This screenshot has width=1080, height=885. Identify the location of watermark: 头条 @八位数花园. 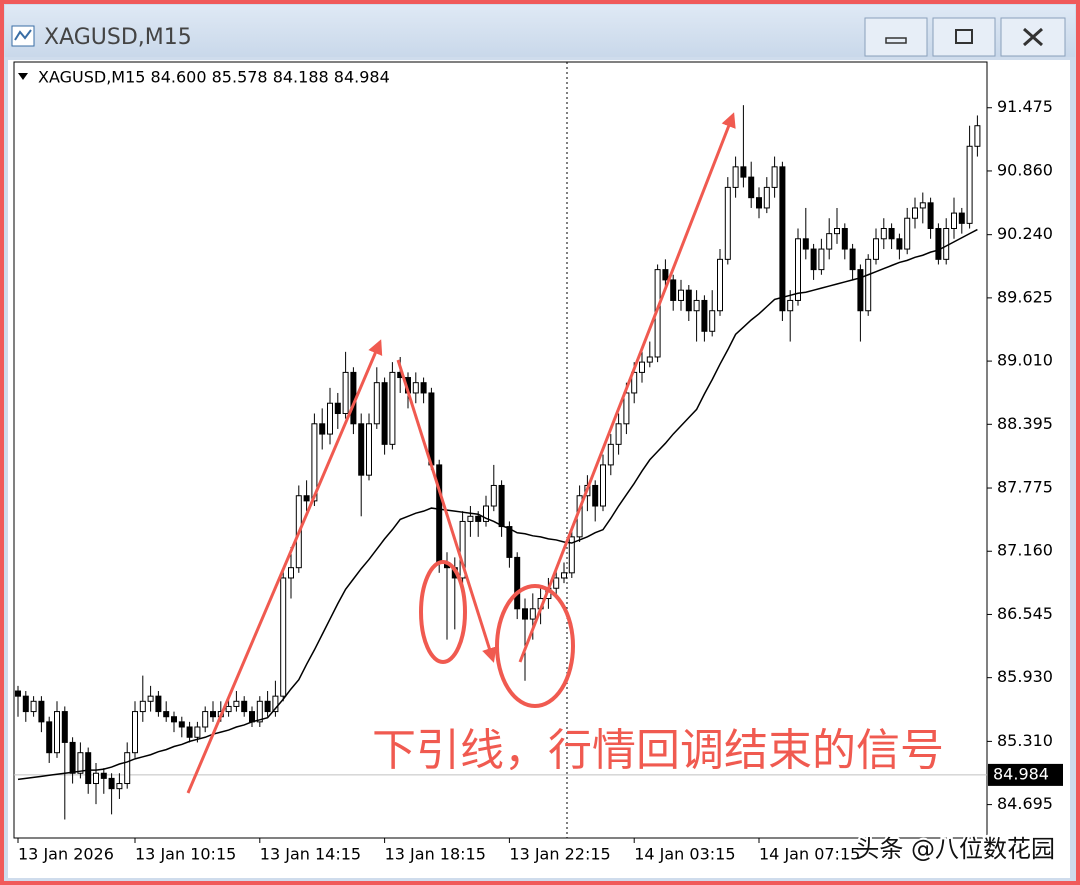
(955, 849).